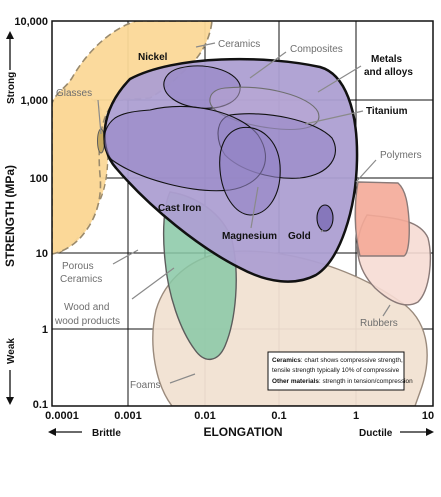 The image size is (441, 497). I want to click on strong-label: Strong, so click(11, 88).